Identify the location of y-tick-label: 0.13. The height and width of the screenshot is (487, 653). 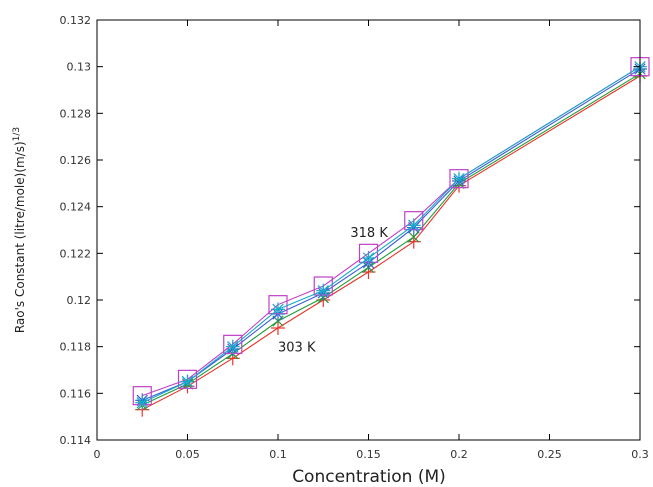
(79, 67).